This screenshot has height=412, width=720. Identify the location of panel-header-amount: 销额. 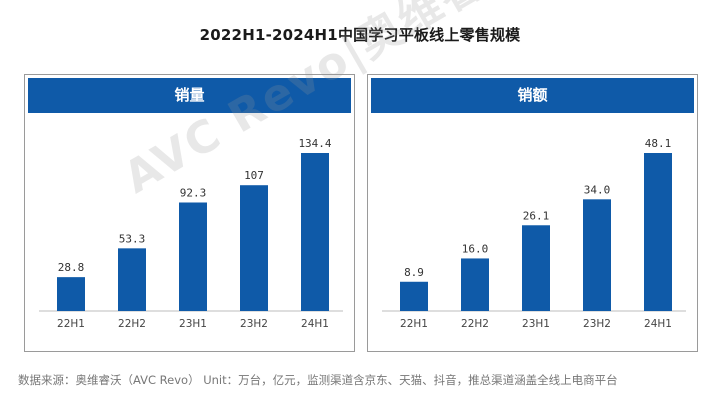
(532, 95).